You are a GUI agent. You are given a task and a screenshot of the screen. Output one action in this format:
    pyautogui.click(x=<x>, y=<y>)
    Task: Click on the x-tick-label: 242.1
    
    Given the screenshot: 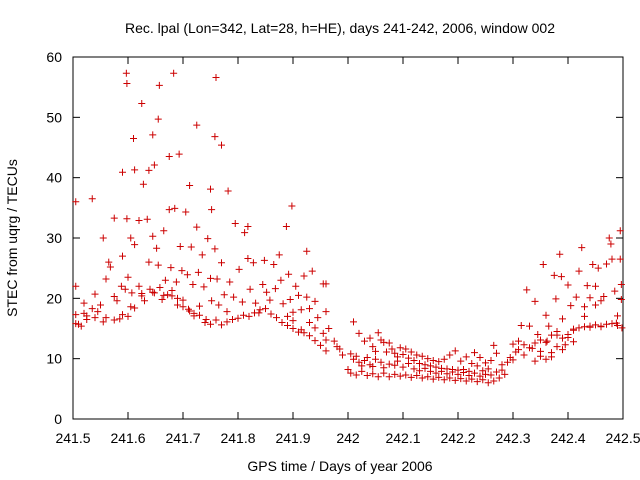 What is the action you would take?
    pyautogui.click(x=402, y=438)
    